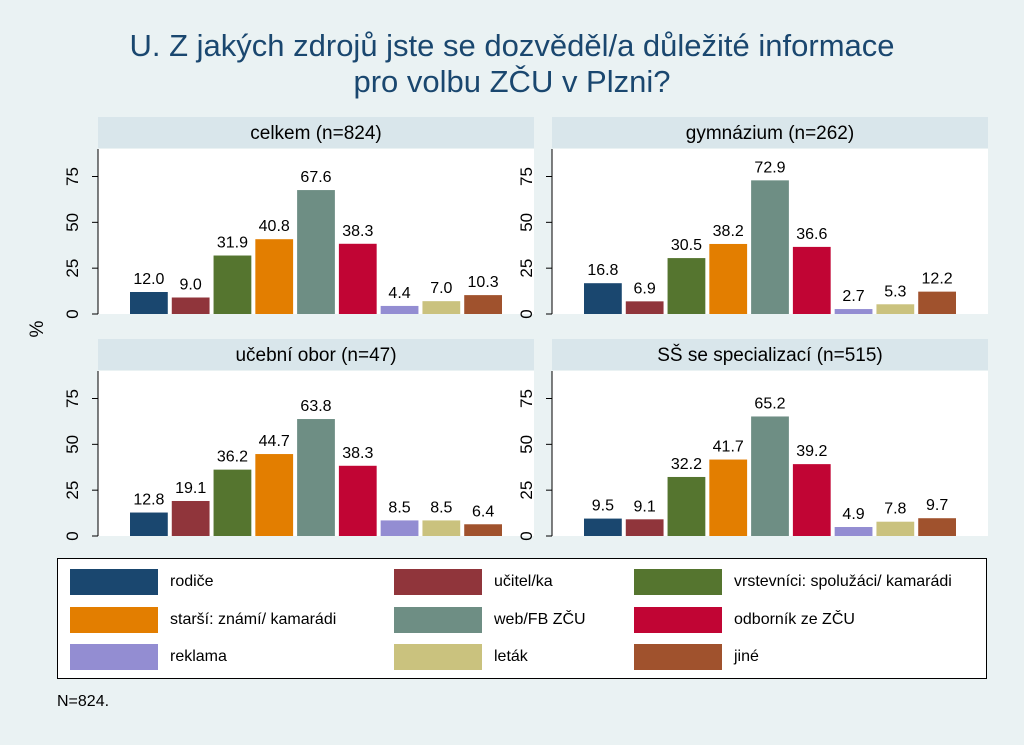 Image resolution: width=1024 pixels, height=745 pixels. What do you see at coordinates (794, 619) in the screenshot?
I see `legend-label: odborník ze ZČU` at bounding box center [794, 619].